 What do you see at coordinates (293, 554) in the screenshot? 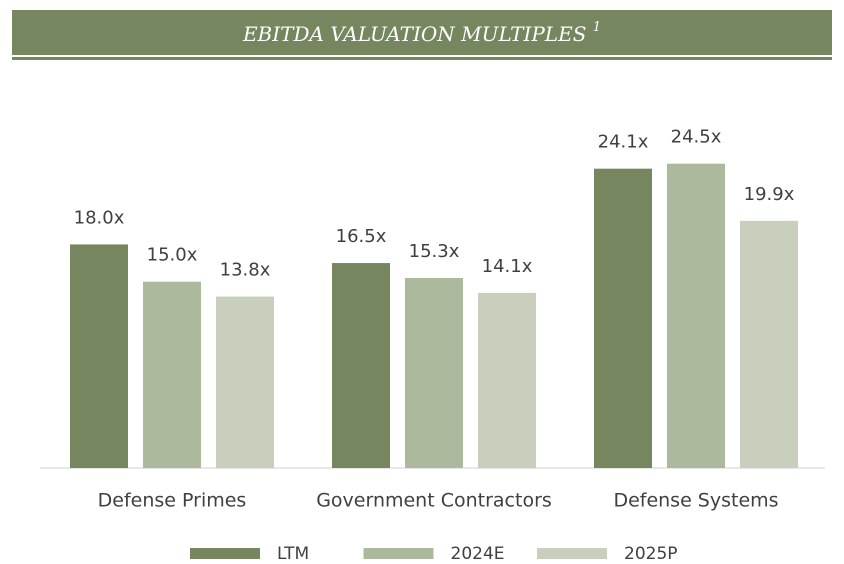
I see `legend-label: LTM` at bounding box center [293, 554].